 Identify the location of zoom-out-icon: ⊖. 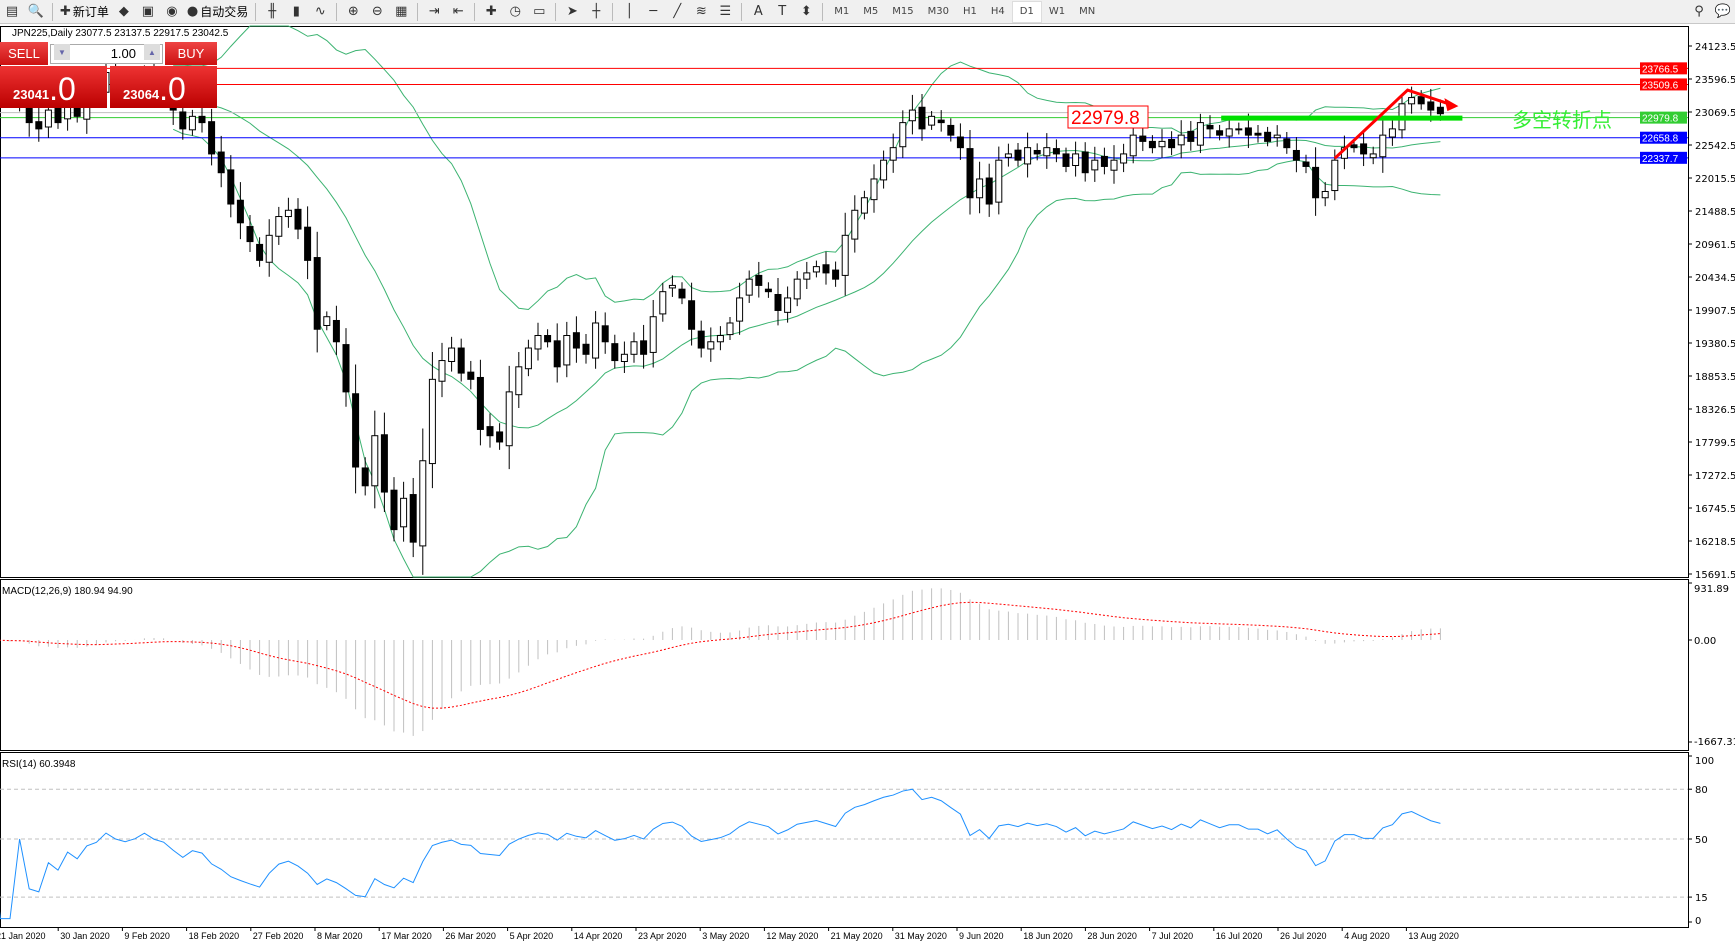
(377, 11).